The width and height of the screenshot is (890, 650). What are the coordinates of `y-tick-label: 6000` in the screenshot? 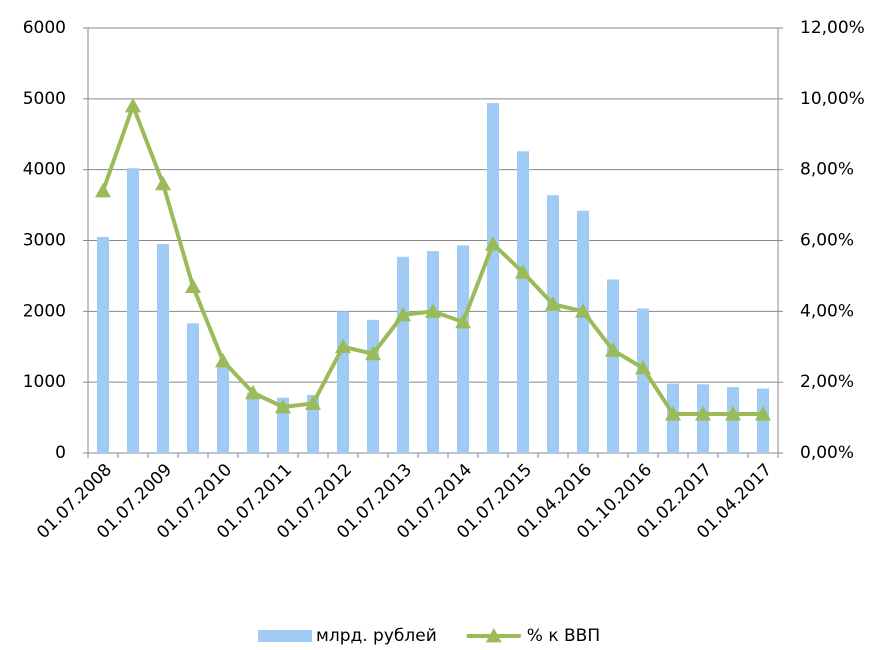 It's located at (44, 28).